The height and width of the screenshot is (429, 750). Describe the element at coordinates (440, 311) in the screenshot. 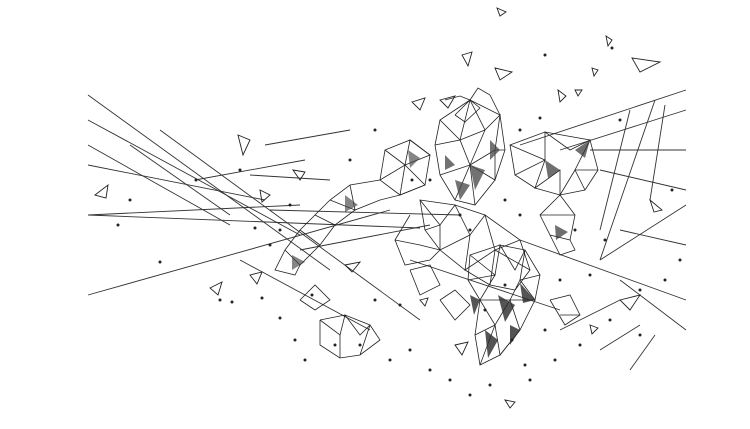

I see `lower-fragments` at that location.